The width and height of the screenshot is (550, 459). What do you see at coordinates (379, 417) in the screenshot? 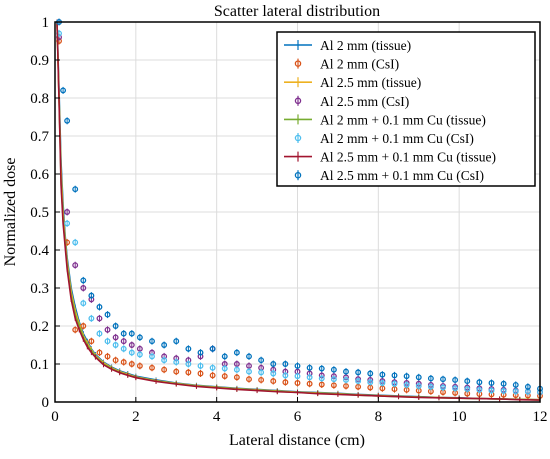
I see `x-tick-label: 8` at bounding box center [379, 417].